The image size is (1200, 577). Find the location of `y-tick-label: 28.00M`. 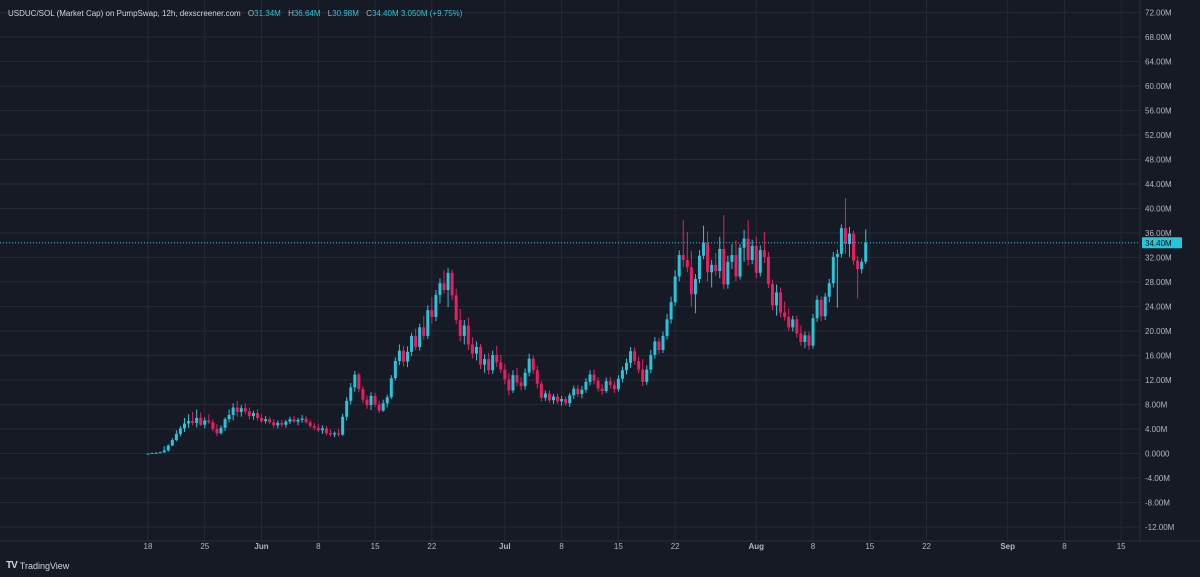

y-tick-label: 28.00M is located at coordinates (1158, 282).